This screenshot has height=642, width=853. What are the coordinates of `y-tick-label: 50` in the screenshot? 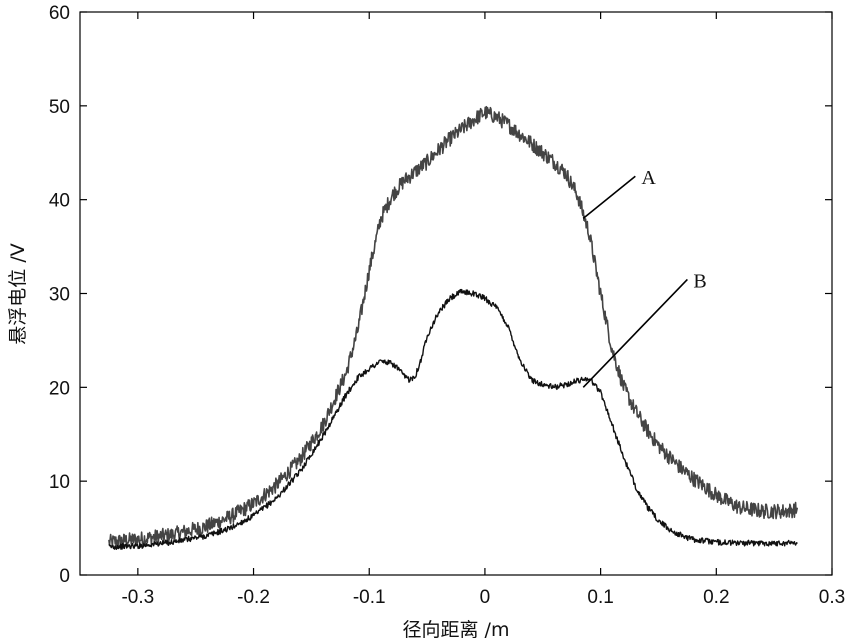 It's located at (59, 107).